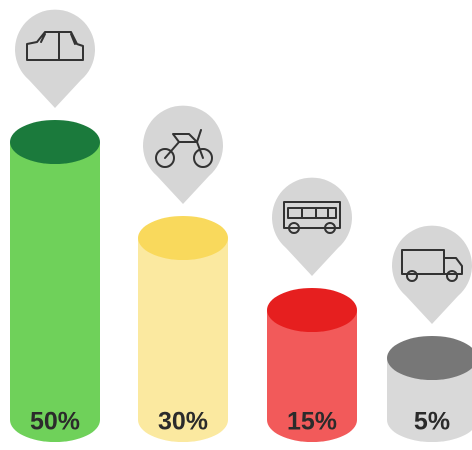  Describe the element at coordinates (312, 422) in the screenshot. I see `value-label: 15%` at that location.